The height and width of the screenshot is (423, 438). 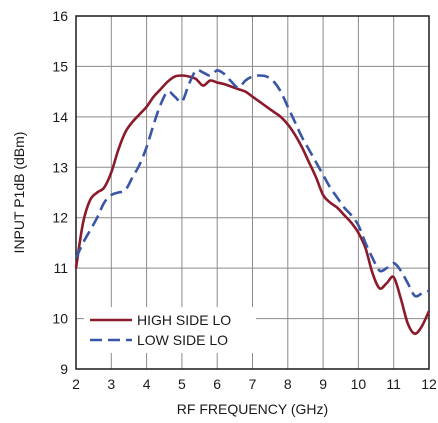 I want to click on y-axis-title: INPUT P1dB (dBm), so click(x=19, y=193).